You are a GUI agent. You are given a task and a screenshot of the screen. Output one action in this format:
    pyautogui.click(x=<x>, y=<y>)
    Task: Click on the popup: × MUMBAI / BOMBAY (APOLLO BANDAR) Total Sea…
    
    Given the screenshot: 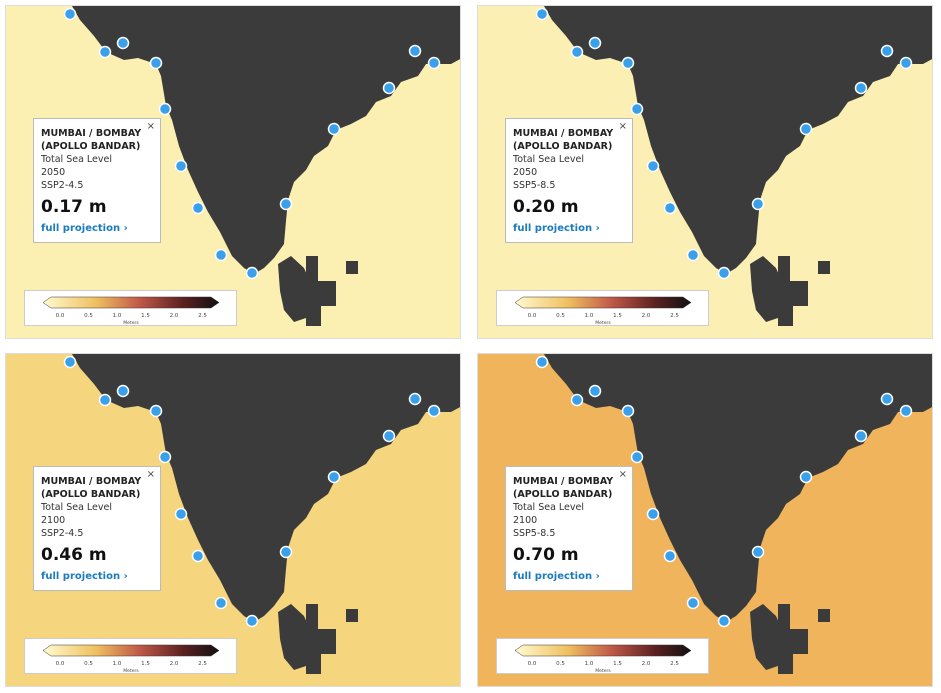 What is the action you would take?
    pyautogui.click(x=569, y=528)
    